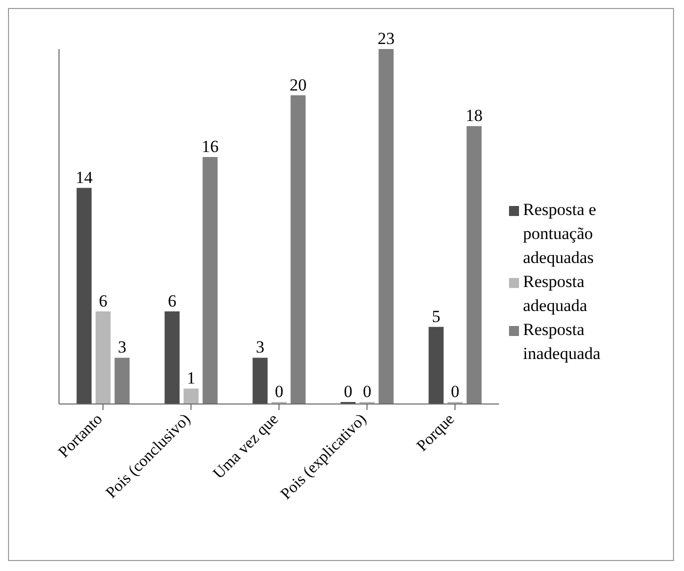 This screenshot has width=684, height=571. Describe the element at coordinates (474, 116) in the screenshot. I see `data-label: 18` at that location.